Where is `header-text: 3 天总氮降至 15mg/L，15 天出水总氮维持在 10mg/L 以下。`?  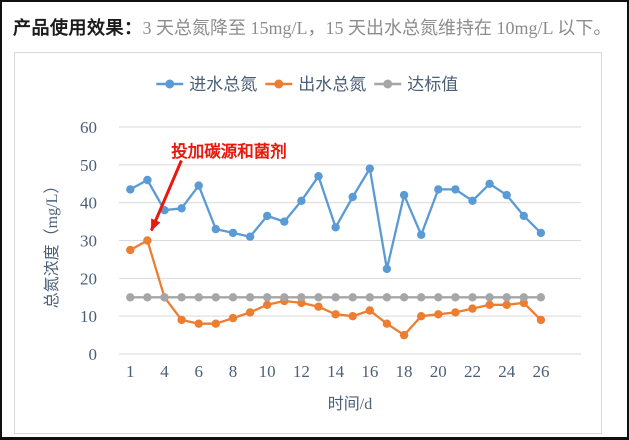 header-text: 3 天总氮降至 15mg/L，15 天出水总氮维持在 10mg/L 以下。 is located at coordinates (377, 28).